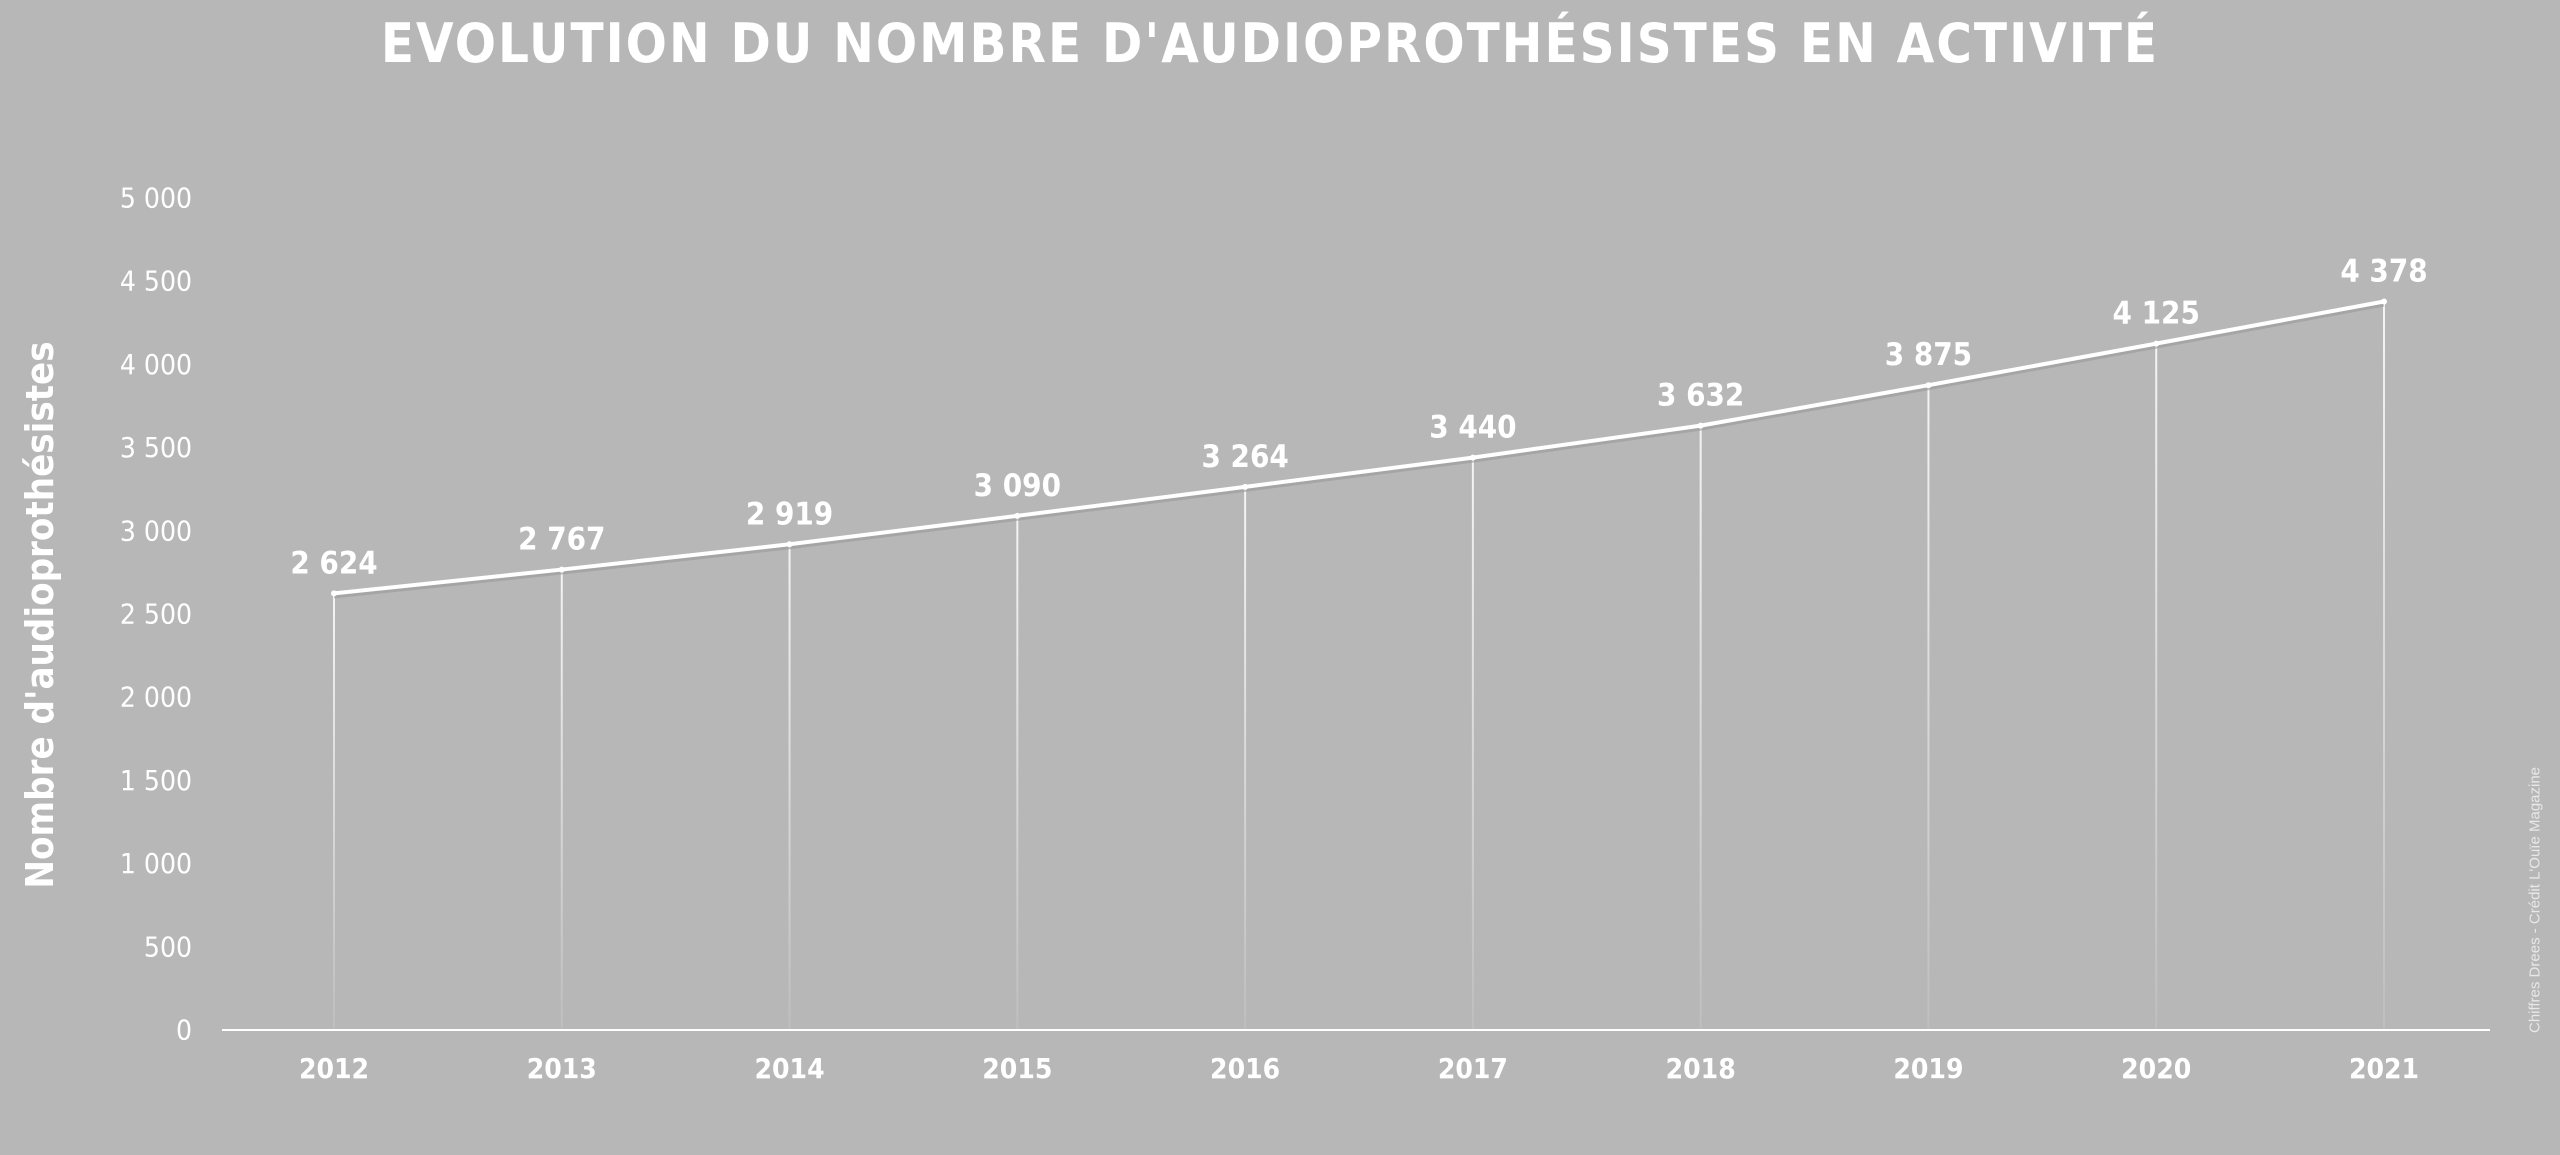 The image size is (2560, 1155). I want to click on data-label: 3 440, so click(1472, 428).